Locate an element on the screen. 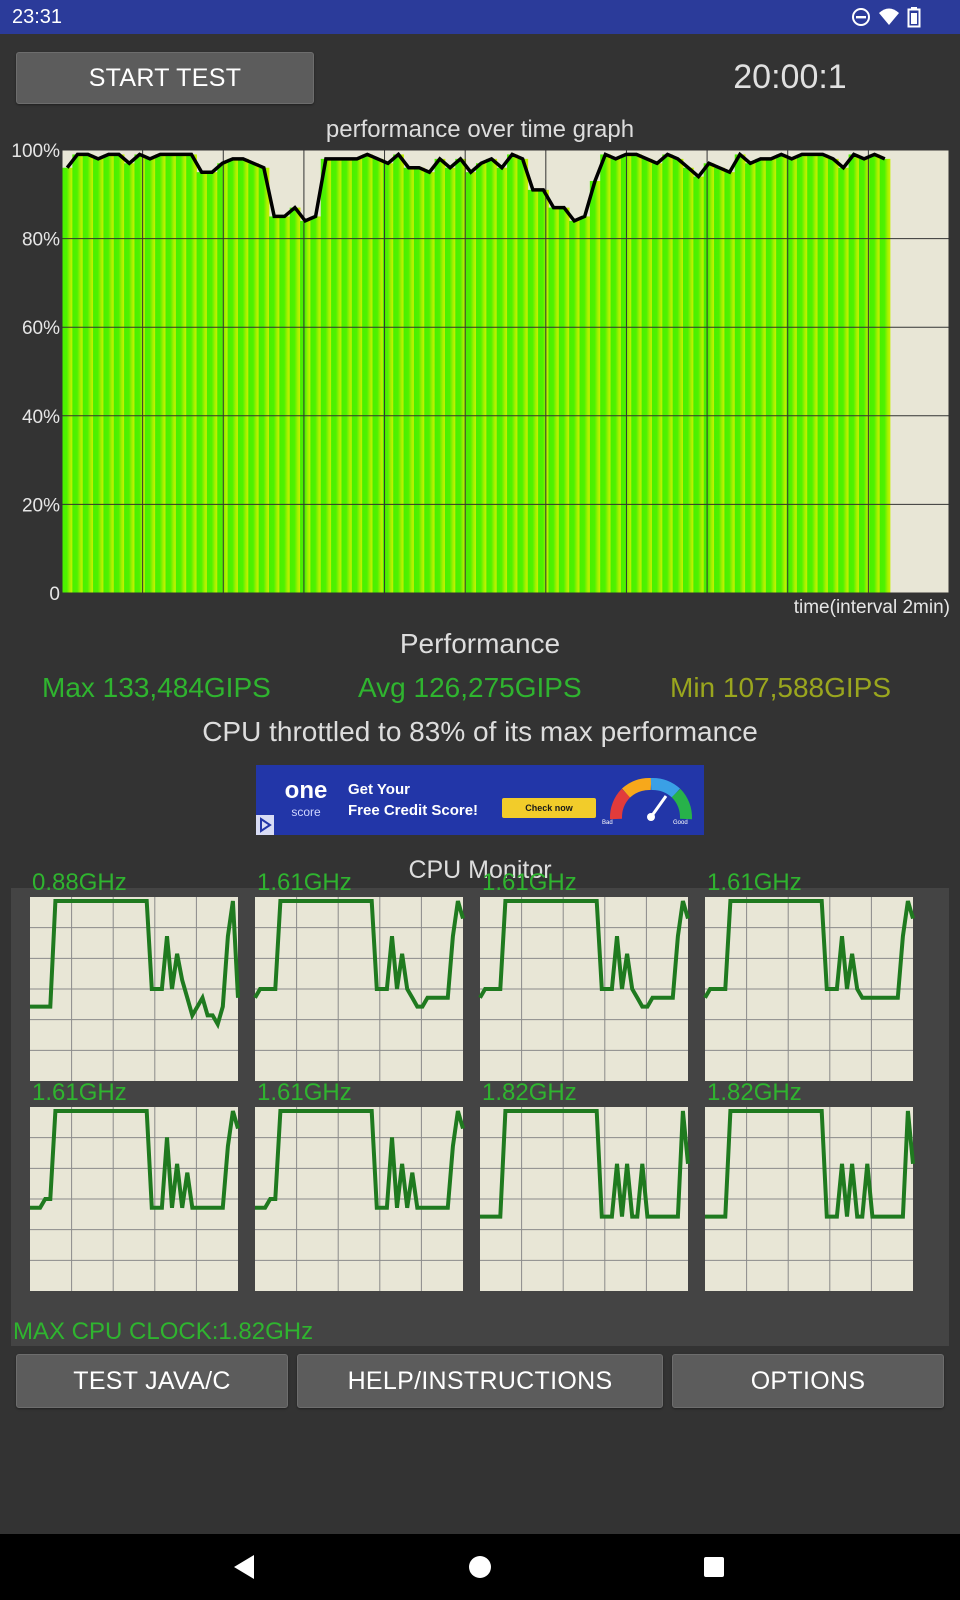  graph-x-label: time(interval 2min) is located at coordinates (871, 607).